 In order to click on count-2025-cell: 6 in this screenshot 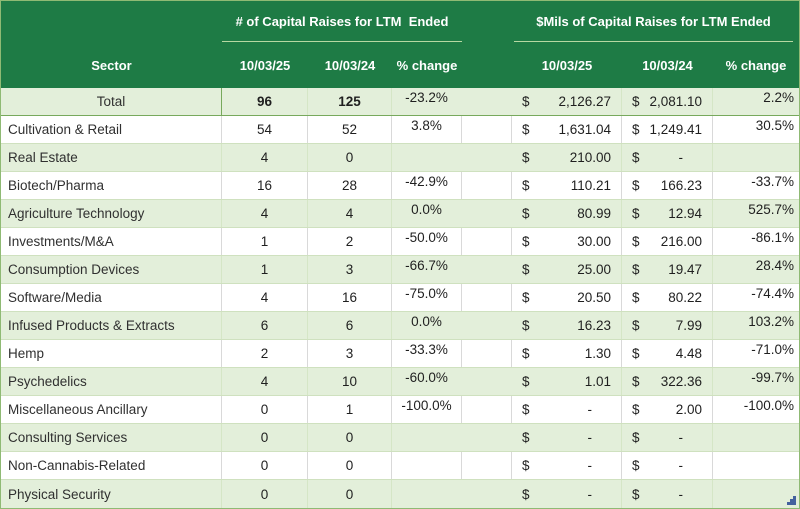, I will do `click(265, 325)`.